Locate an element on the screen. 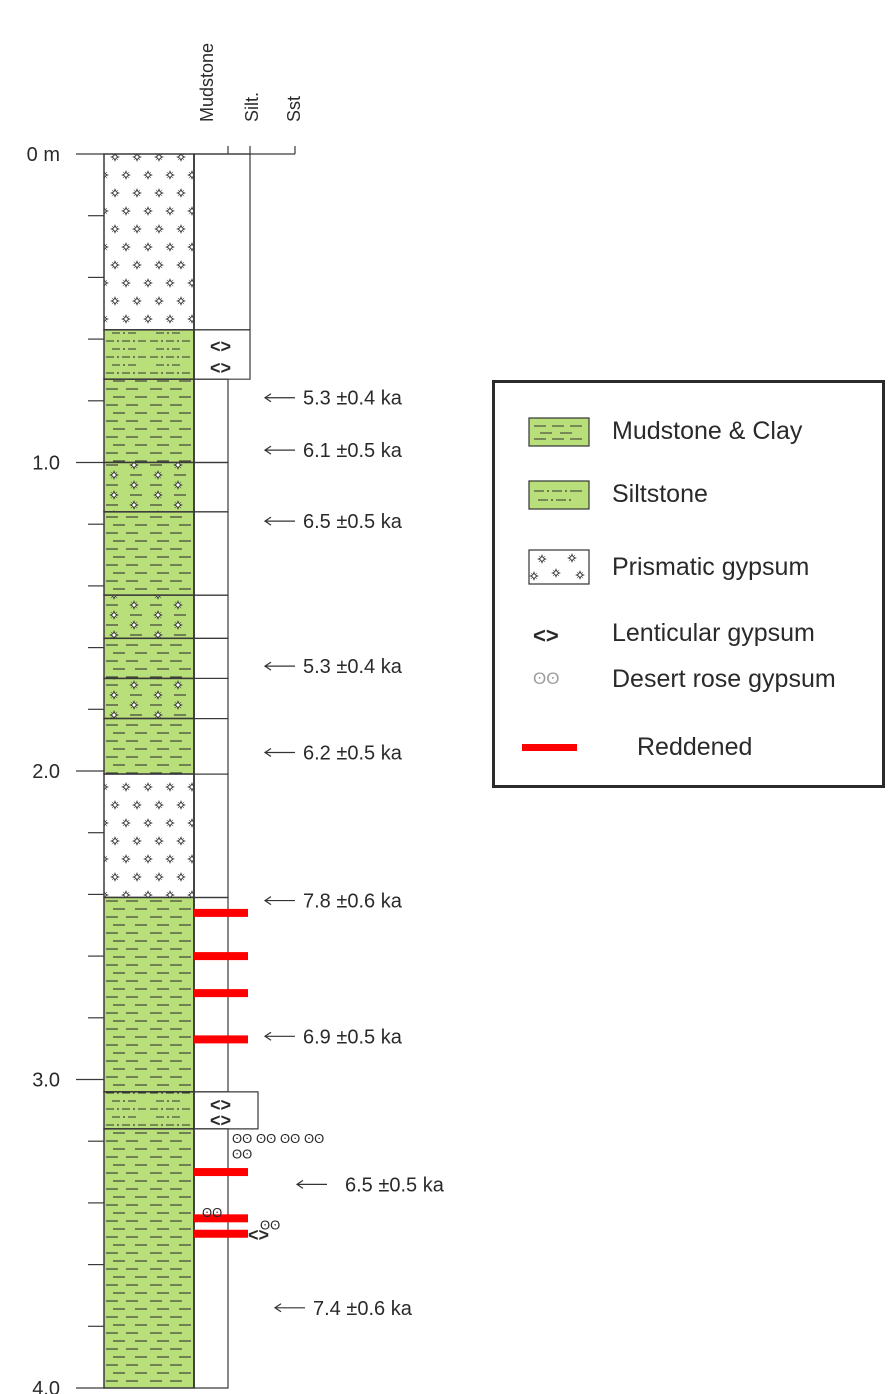 The image size is (893, 1394). age-annotation: 6.1 ±0.5 ka is located at coordinates (333, 451).